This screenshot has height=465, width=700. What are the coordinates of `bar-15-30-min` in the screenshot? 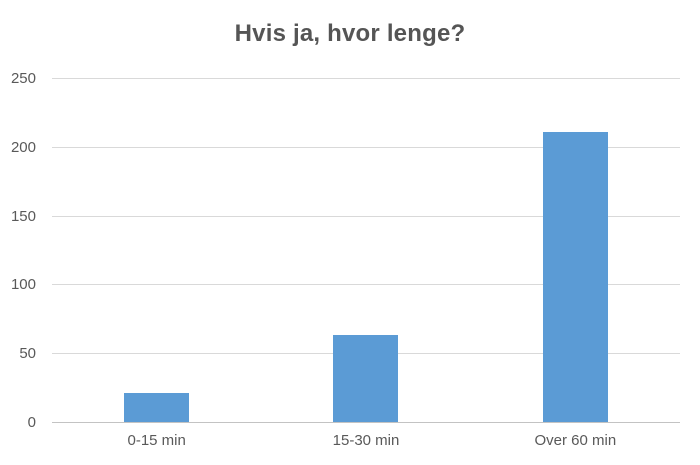 It's located at (366, 378).